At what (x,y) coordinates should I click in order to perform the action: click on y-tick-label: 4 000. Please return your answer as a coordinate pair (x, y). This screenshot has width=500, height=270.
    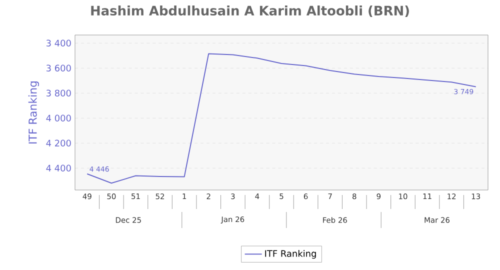
    Looking at the image, I should click on (58, 118).